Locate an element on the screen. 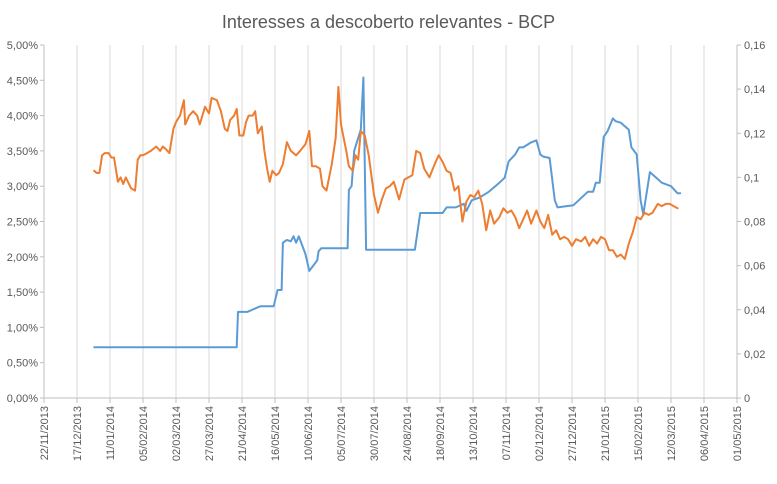 The height and width of the screenshot is (484, 777). x-tick-label: 12/03/2015 is located at coordinates (672, 433).